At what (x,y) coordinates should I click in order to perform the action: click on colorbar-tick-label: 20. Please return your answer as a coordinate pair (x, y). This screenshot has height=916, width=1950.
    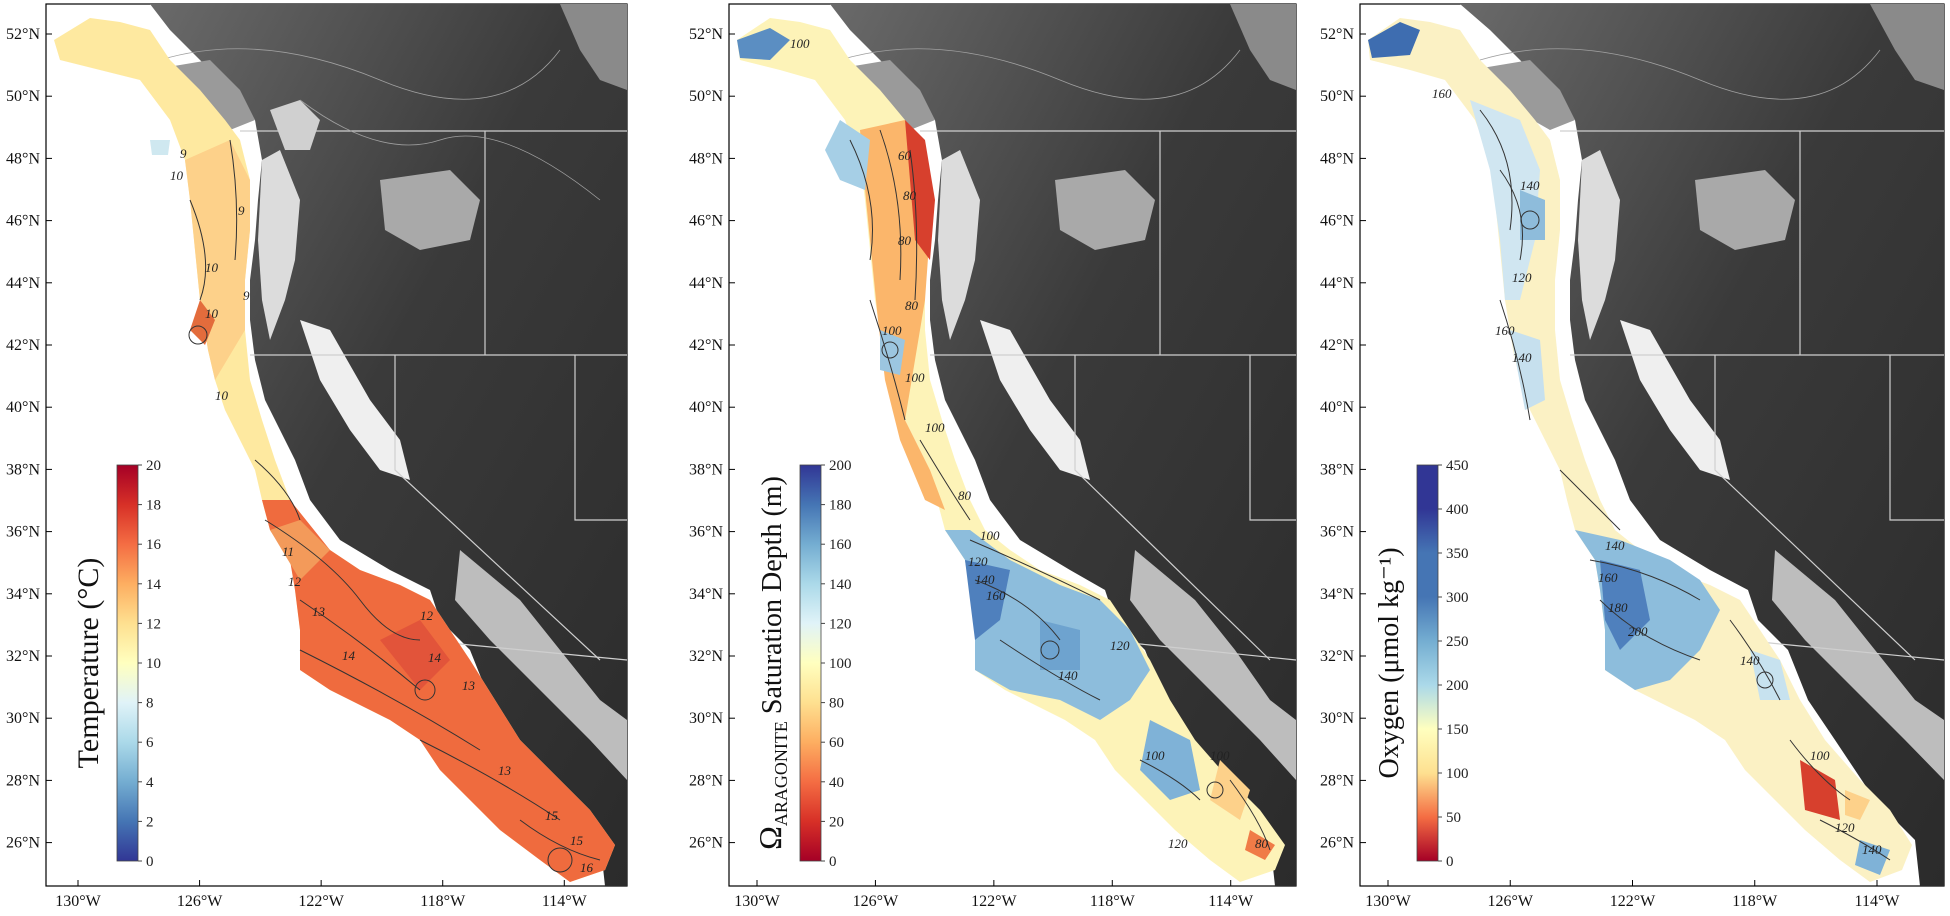
    Looking at the image, I should click on (153, 466).